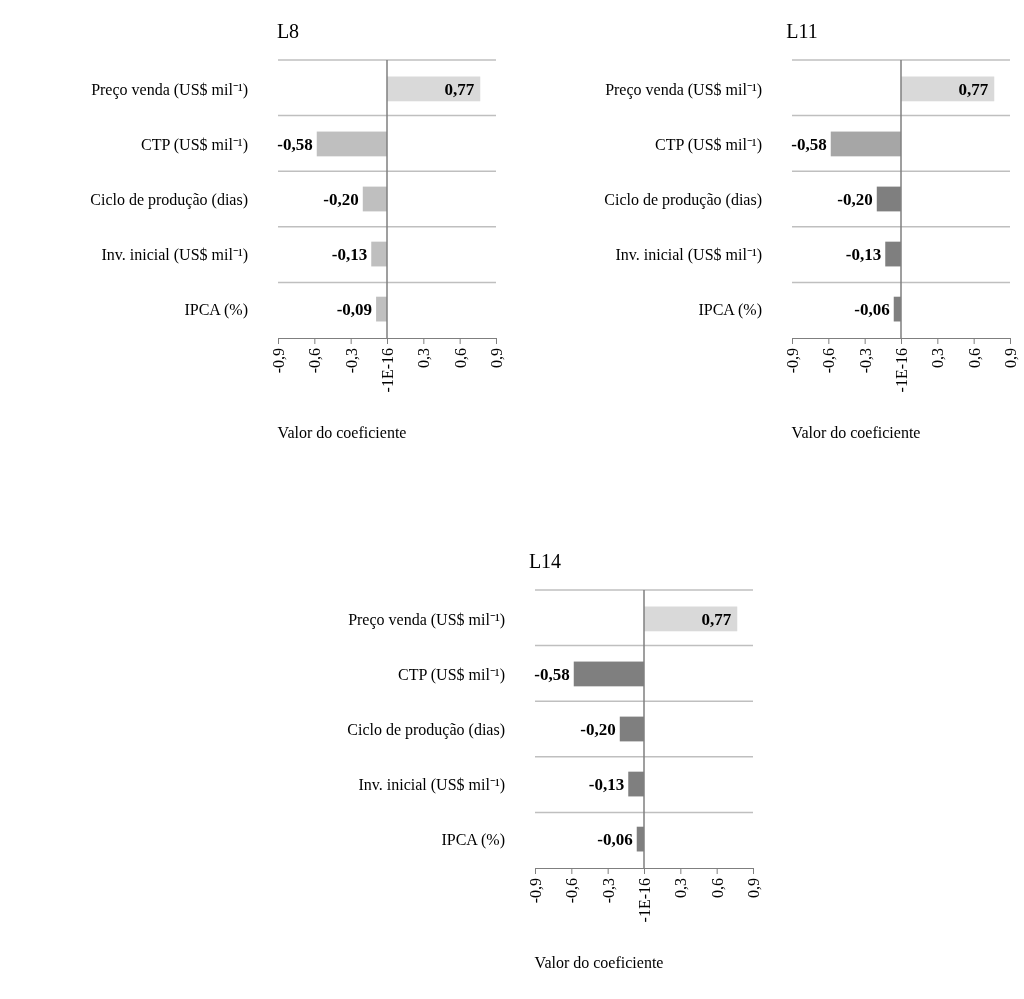 This screenshot has height=999, width=1024. I want to click on chart-title: L8, so click(288, 31).